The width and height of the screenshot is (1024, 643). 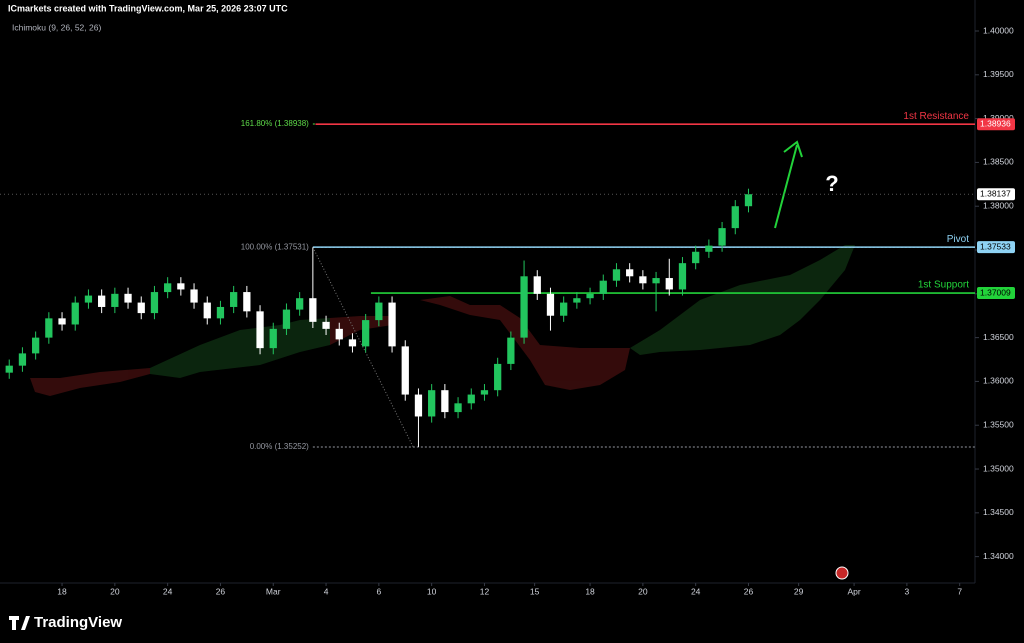 I want to click on x-tick-label: 15, so click(x=535, y=591).